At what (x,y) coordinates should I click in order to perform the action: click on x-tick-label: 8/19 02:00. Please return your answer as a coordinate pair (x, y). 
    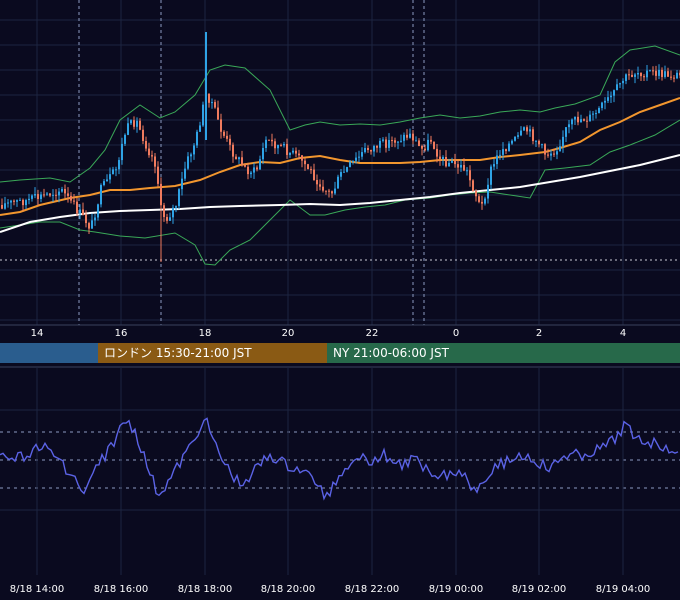
    Looking at the image, I should click on (539, 589).